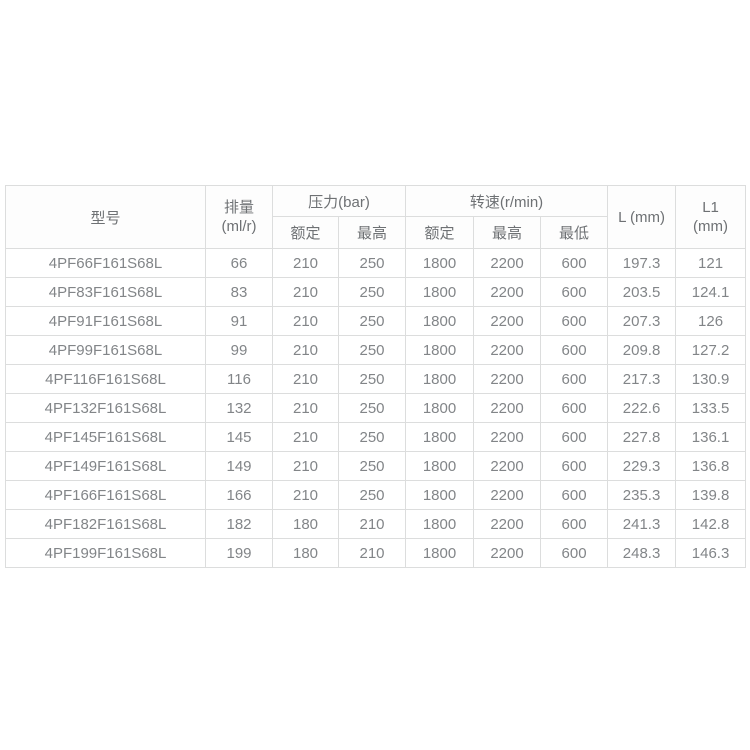 The height and width of the screenshot is (750, 750). I want to click on cell-model: 4PF83F161S68L, so click(105, 292).